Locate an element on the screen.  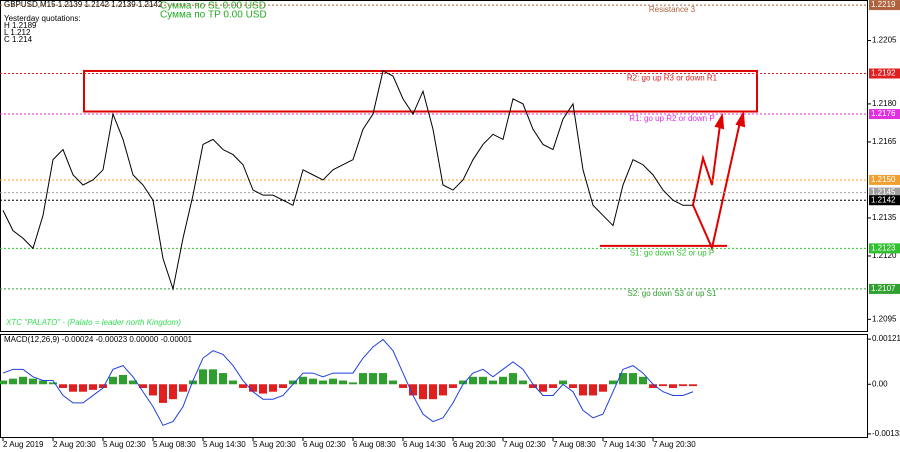
chart-title: GBPUSD,M15 1.2139 1.2142 1.2139 1.2142 is located at coordinates (83, 4).